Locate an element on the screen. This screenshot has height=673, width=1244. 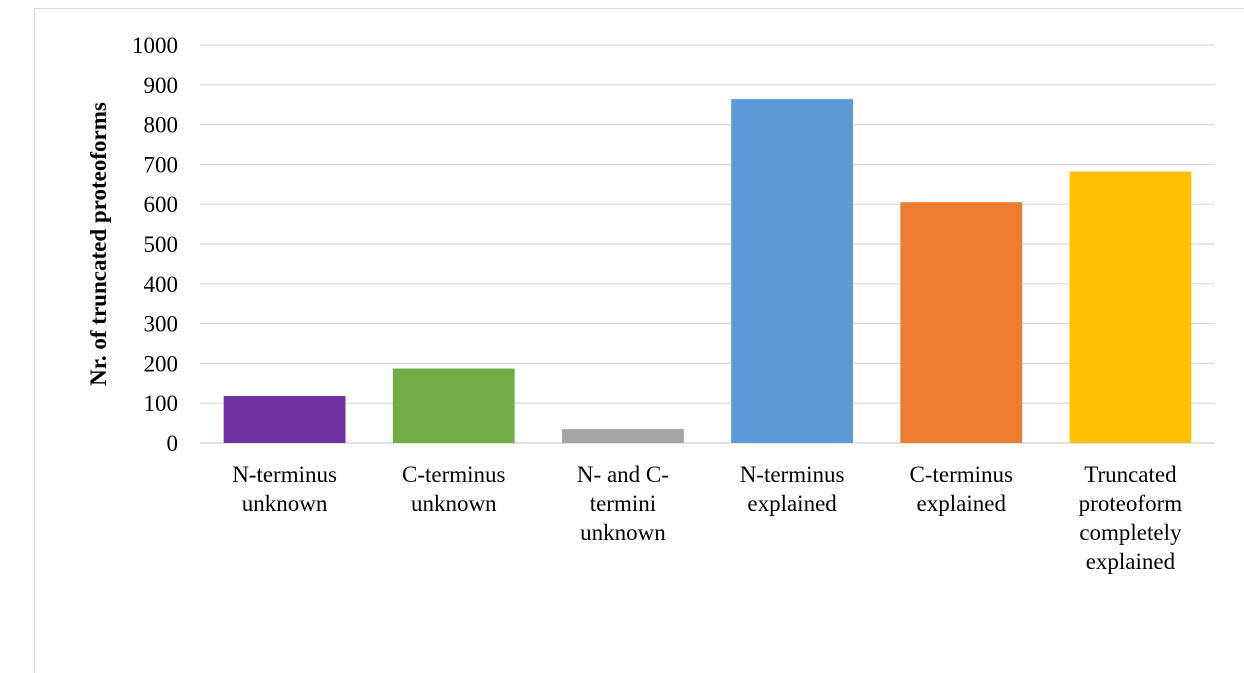
x-category-label: N-terminus explained is located at coordinates (792, 489).